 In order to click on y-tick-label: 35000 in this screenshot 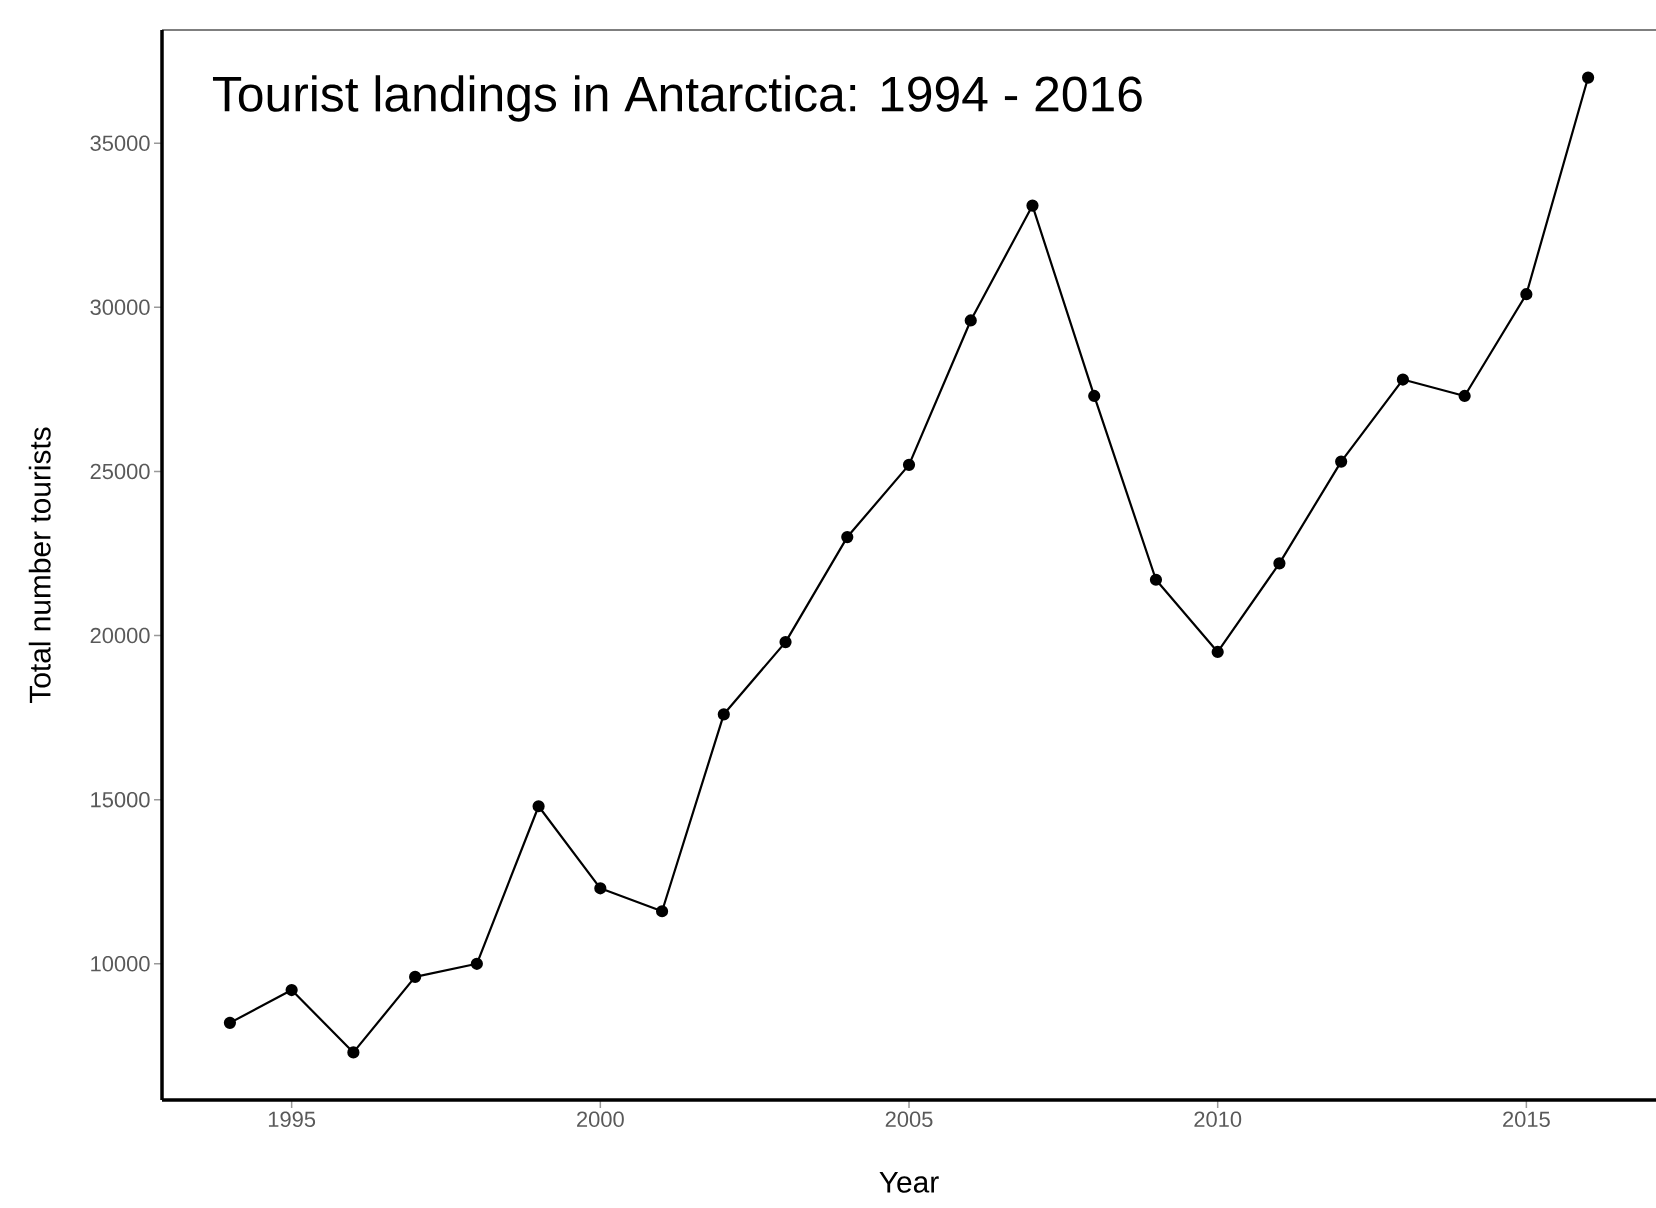, I will do `click(120, 143)`.